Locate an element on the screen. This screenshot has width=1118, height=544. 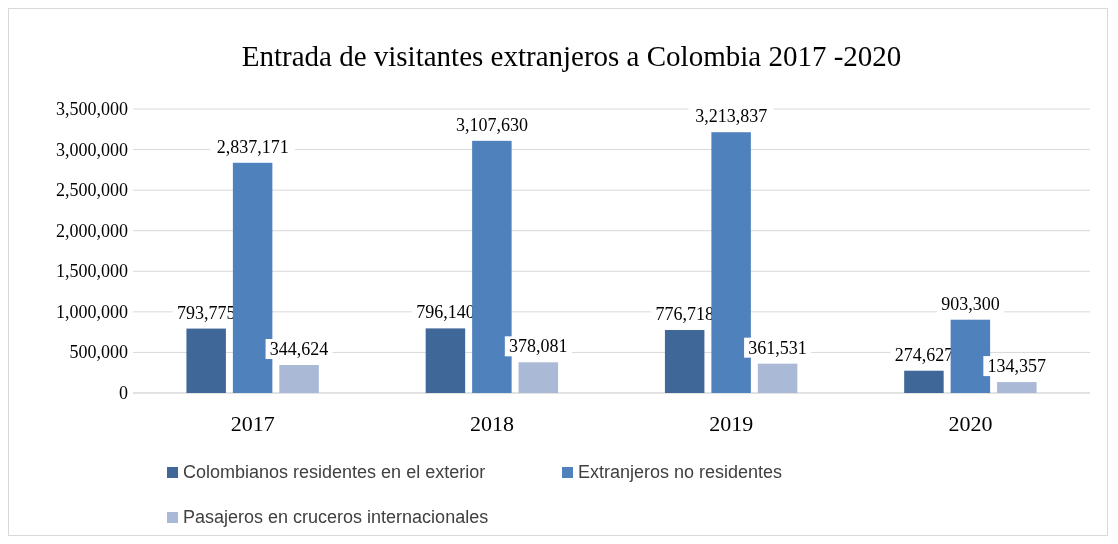
x-tick-label: 2020 is located at coordinates (970, 423).